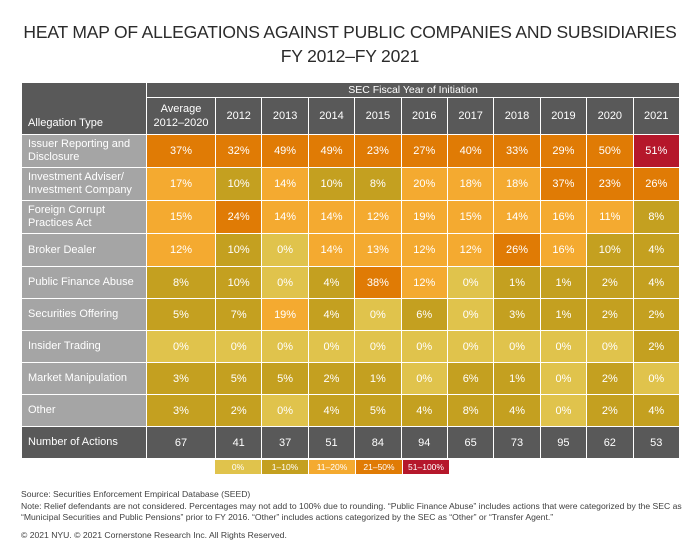 The image size is (700, 555). What do you see at coordinates (424, 116) in the screenshot?
I see `column-header: 2016` at bounding box center [424, 116].